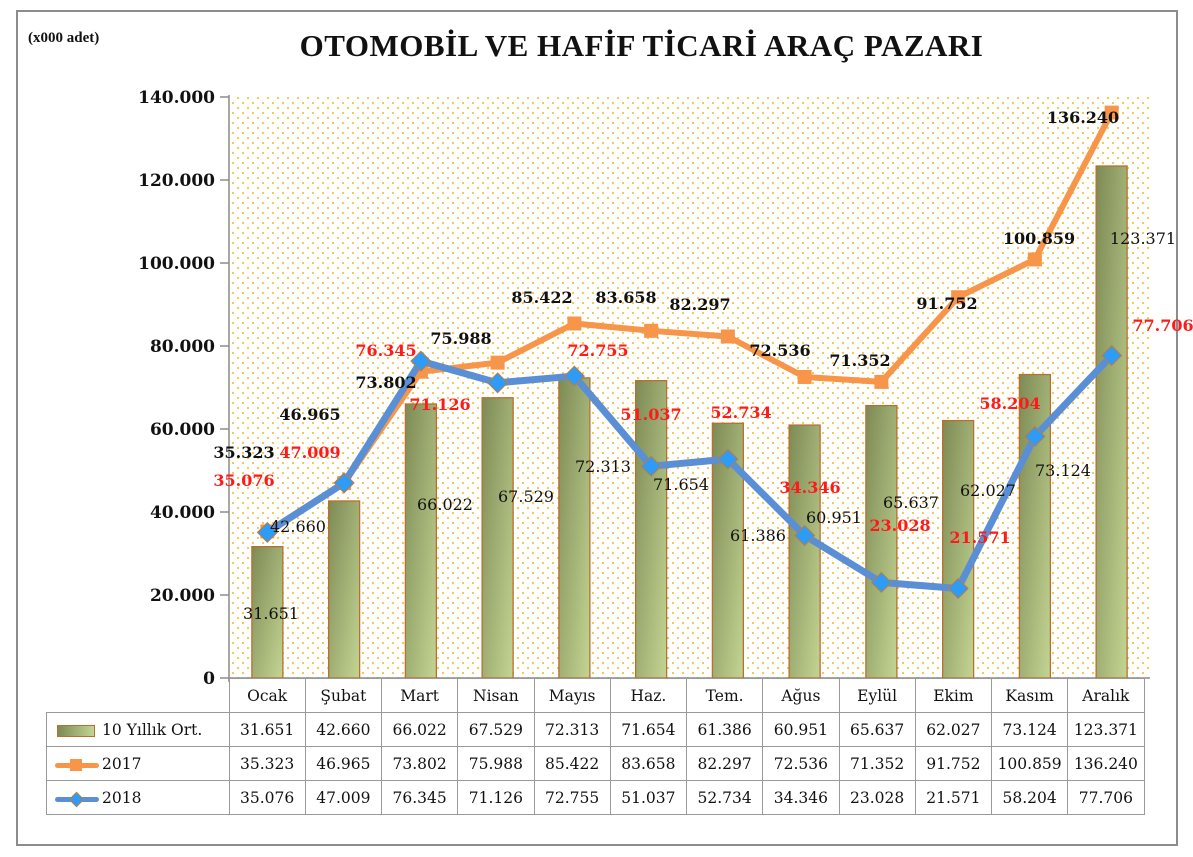 The width and height of the screenshot is (1193, 857). I want to click on table-cell: 73.124, so click(1029, 729).